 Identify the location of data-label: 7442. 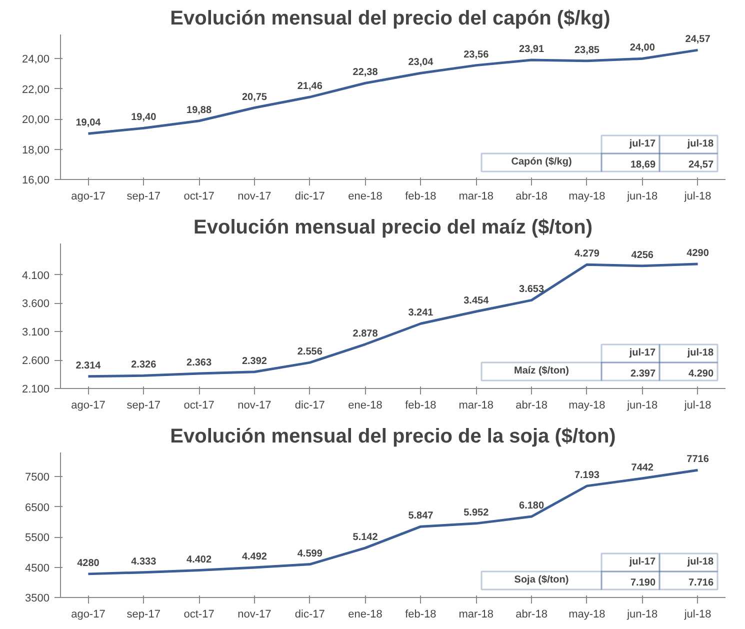
(642, 468).